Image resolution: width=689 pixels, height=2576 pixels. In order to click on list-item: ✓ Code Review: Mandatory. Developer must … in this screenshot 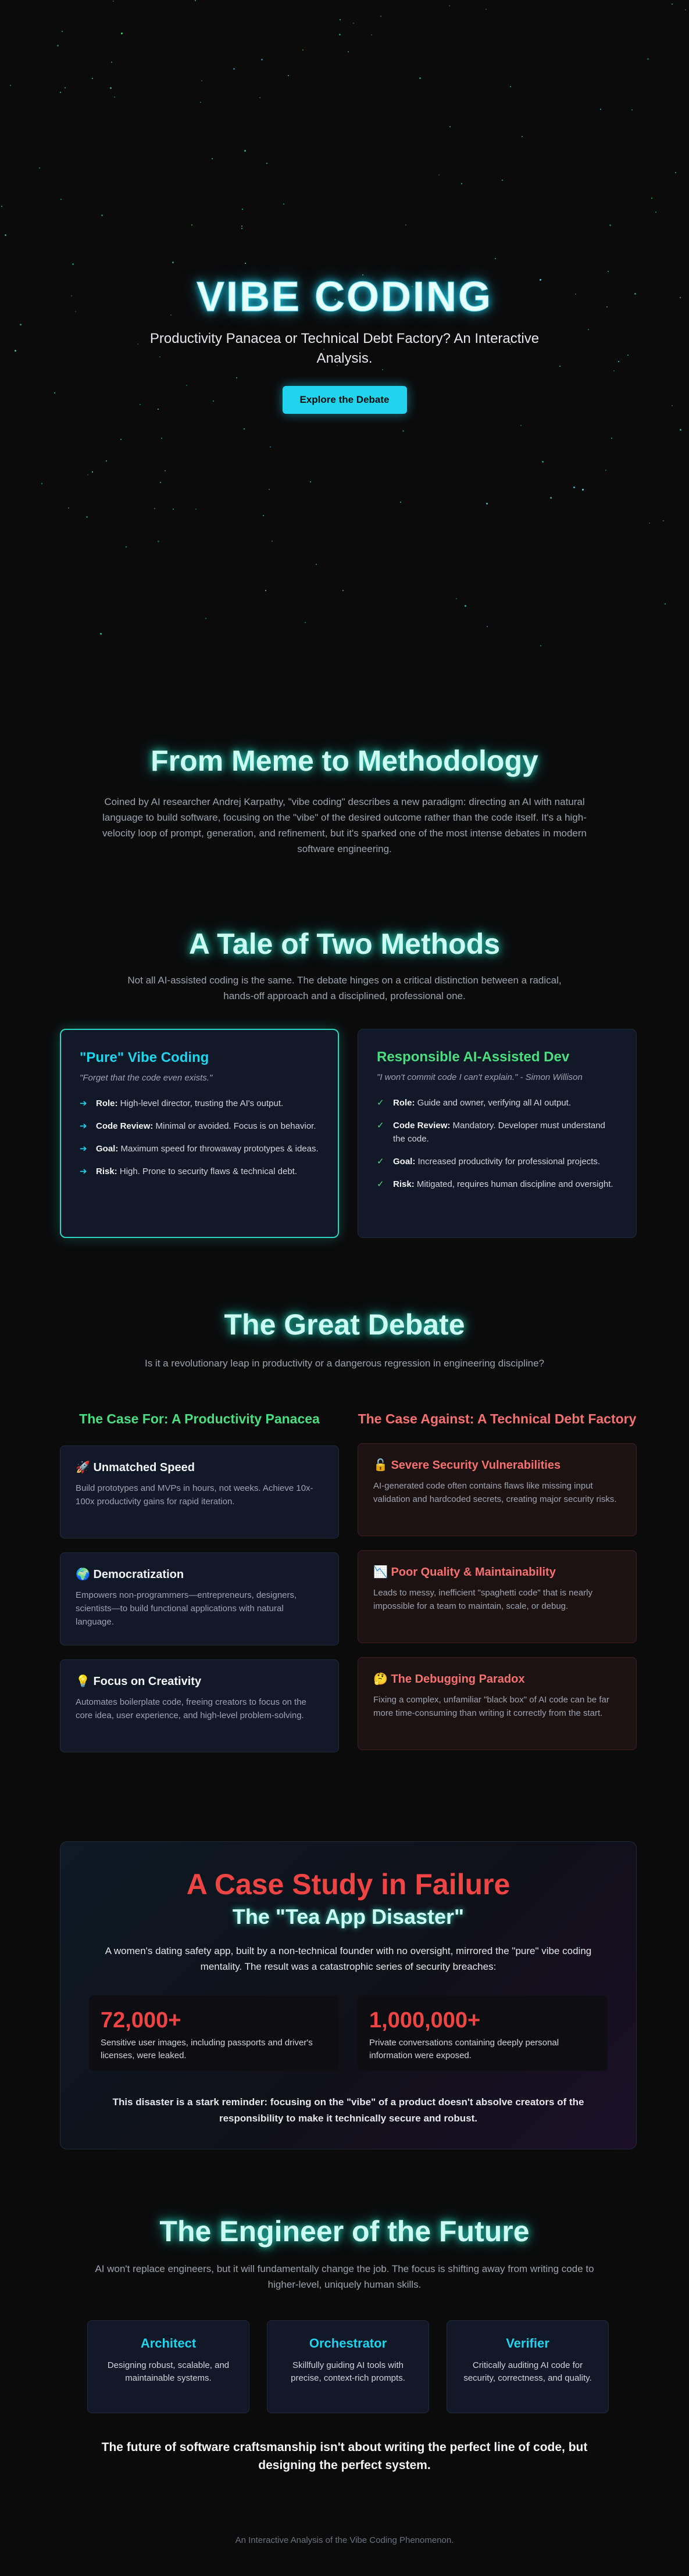, I will do `click(497, 1132)`.